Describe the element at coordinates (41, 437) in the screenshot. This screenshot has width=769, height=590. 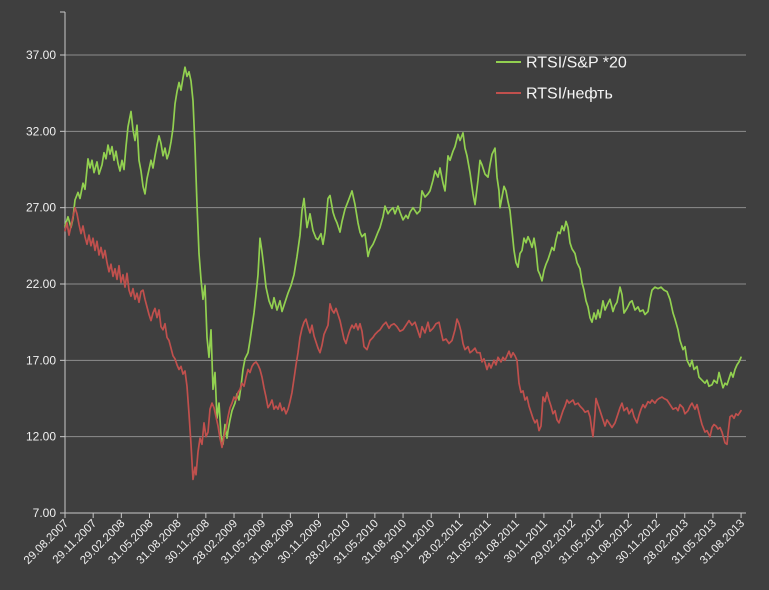
I see `y-tick-label: 12.00` at that location.